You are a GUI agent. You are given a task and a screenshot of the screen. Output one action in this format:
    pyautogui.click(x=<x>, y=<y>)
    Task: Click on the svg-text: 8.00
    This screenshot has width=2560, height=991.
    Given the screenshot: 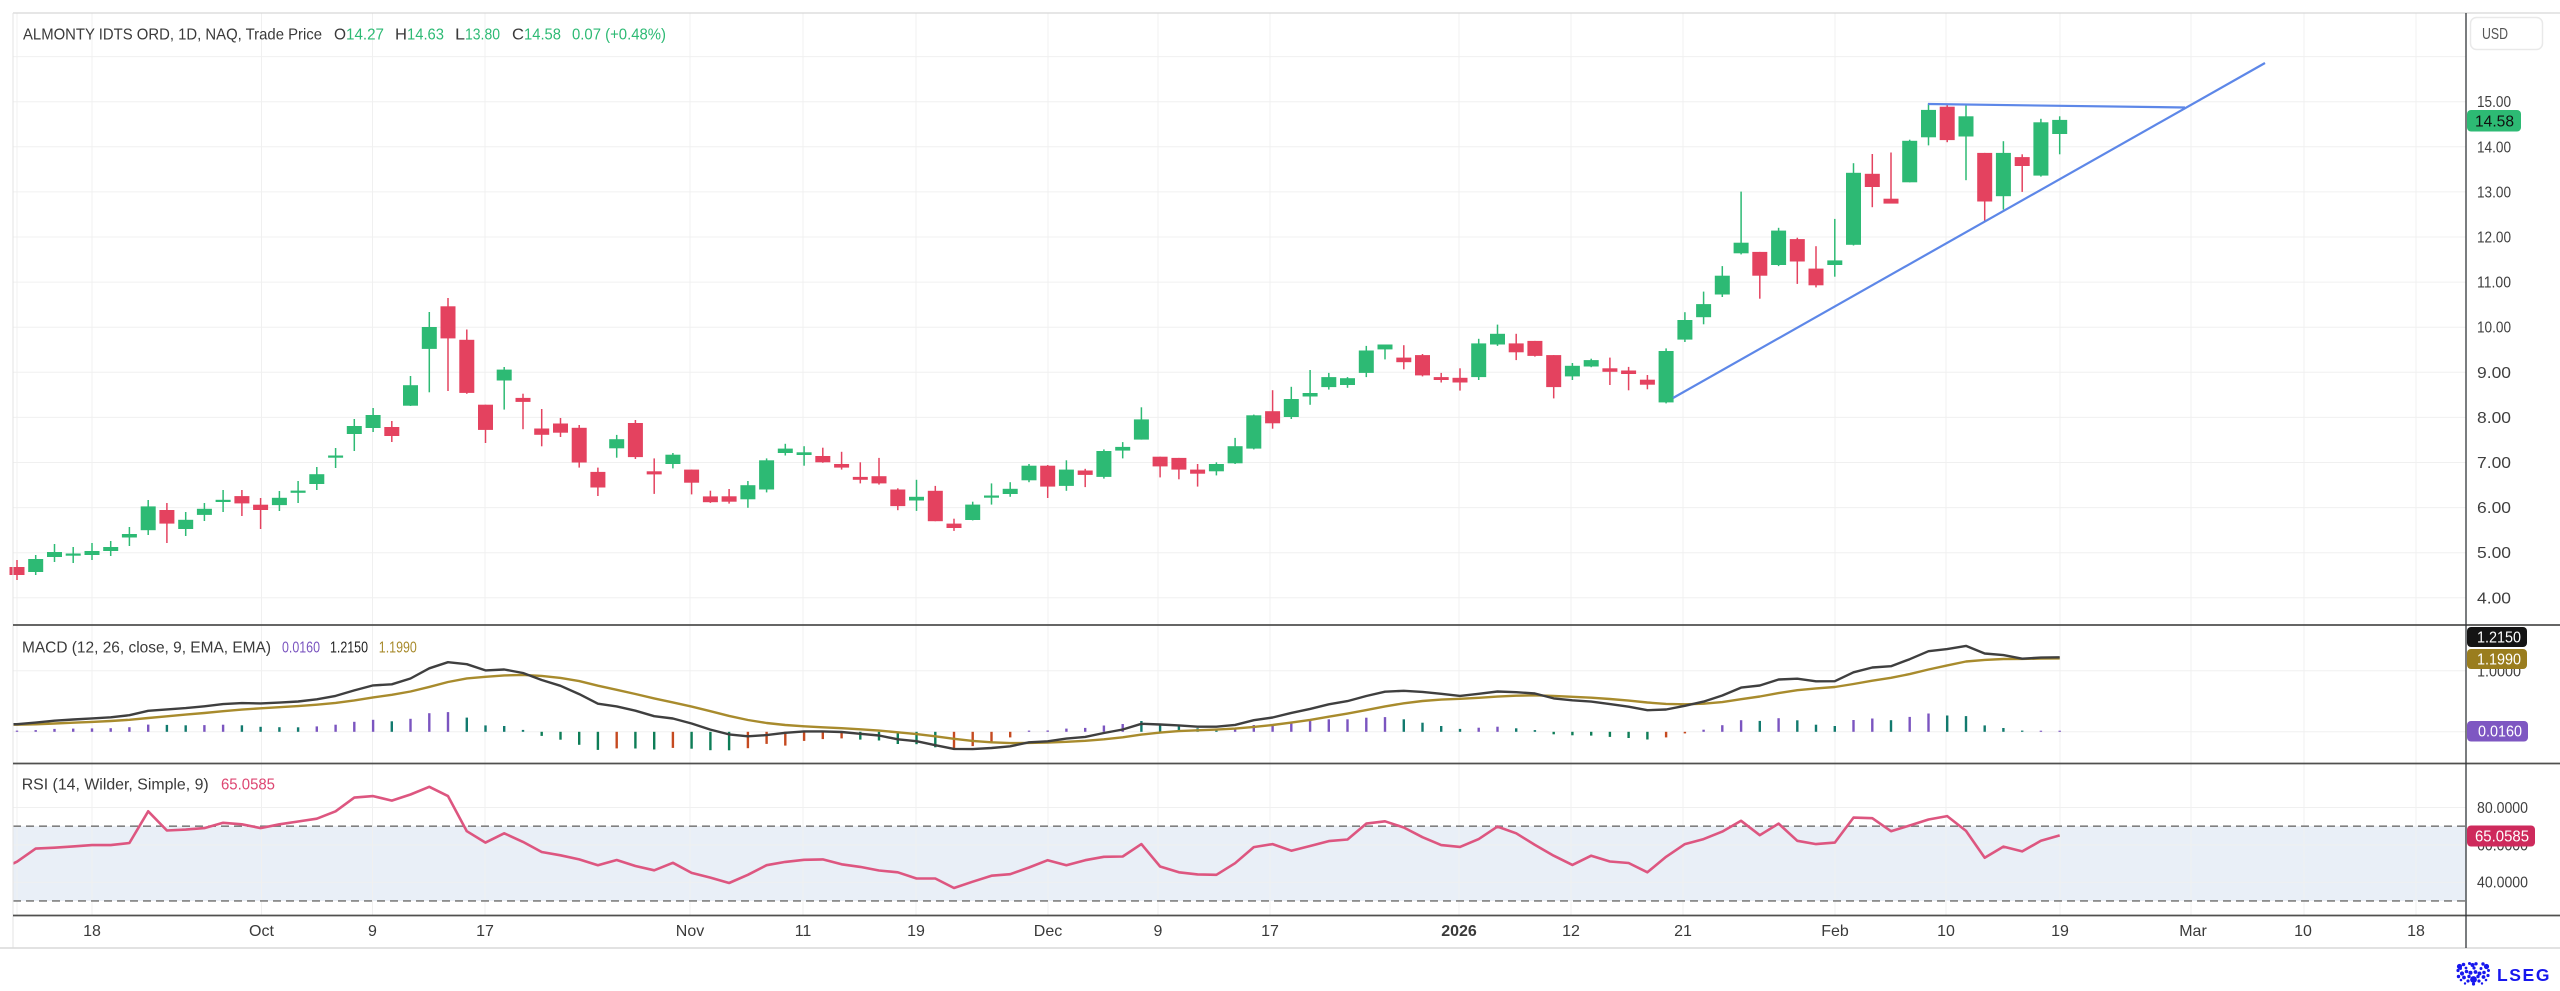 What is the action you would take?
    pyautogui.click(x=2494, y=418)
    